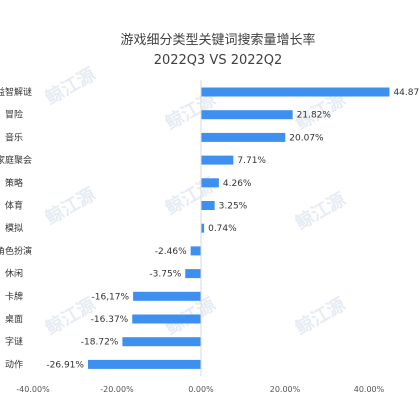 The height and width of the screenshot is (400, 419). Describe the element at coordinates (14, 228) in the screenshot. I see `category-label: 模拟` at that location.